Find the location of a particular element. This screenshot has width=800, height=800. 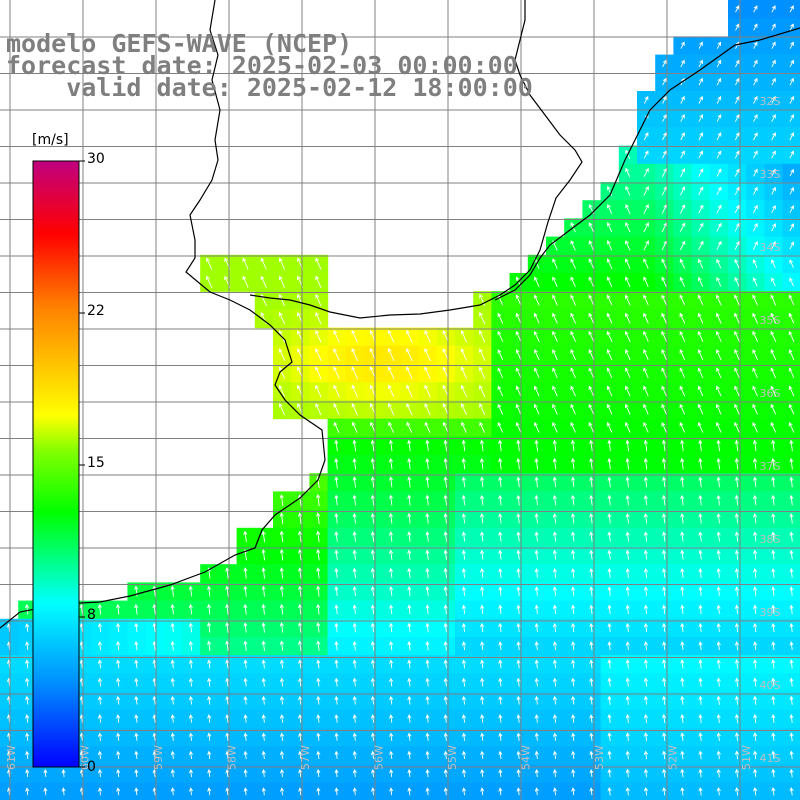

longitude-label: 57W is located at coordinates (305, 757).